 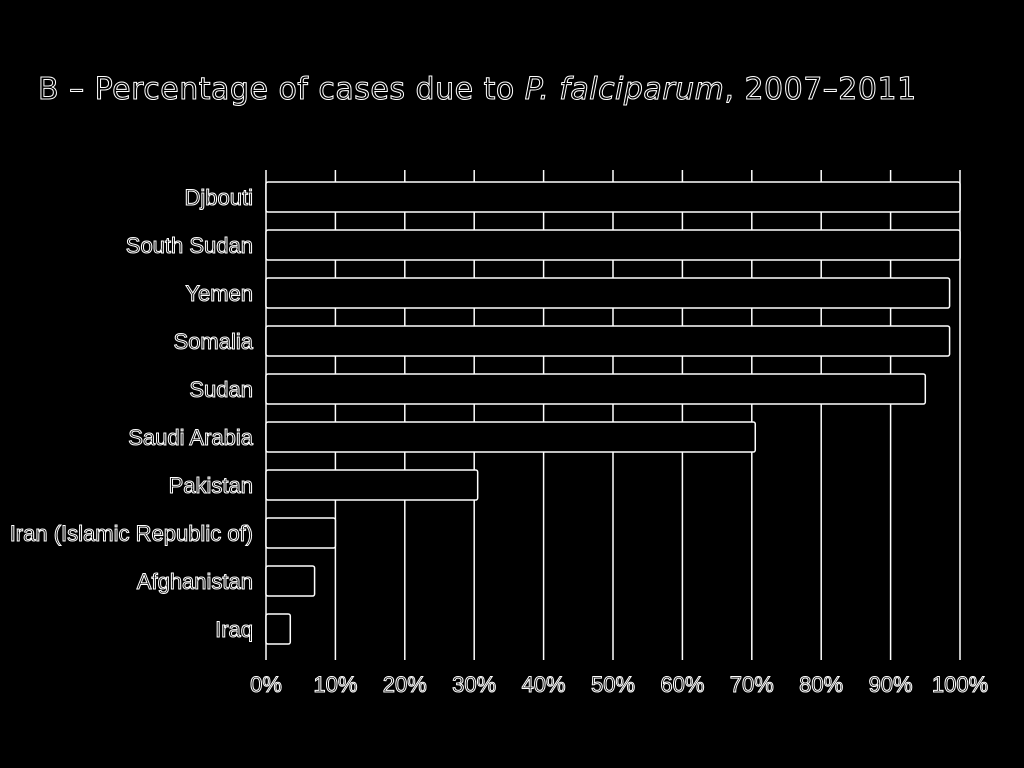 What do you see at coordinates (219, 293) in the screenshot?
I see `category-label: Yemen` at bounding box center [219, 293].